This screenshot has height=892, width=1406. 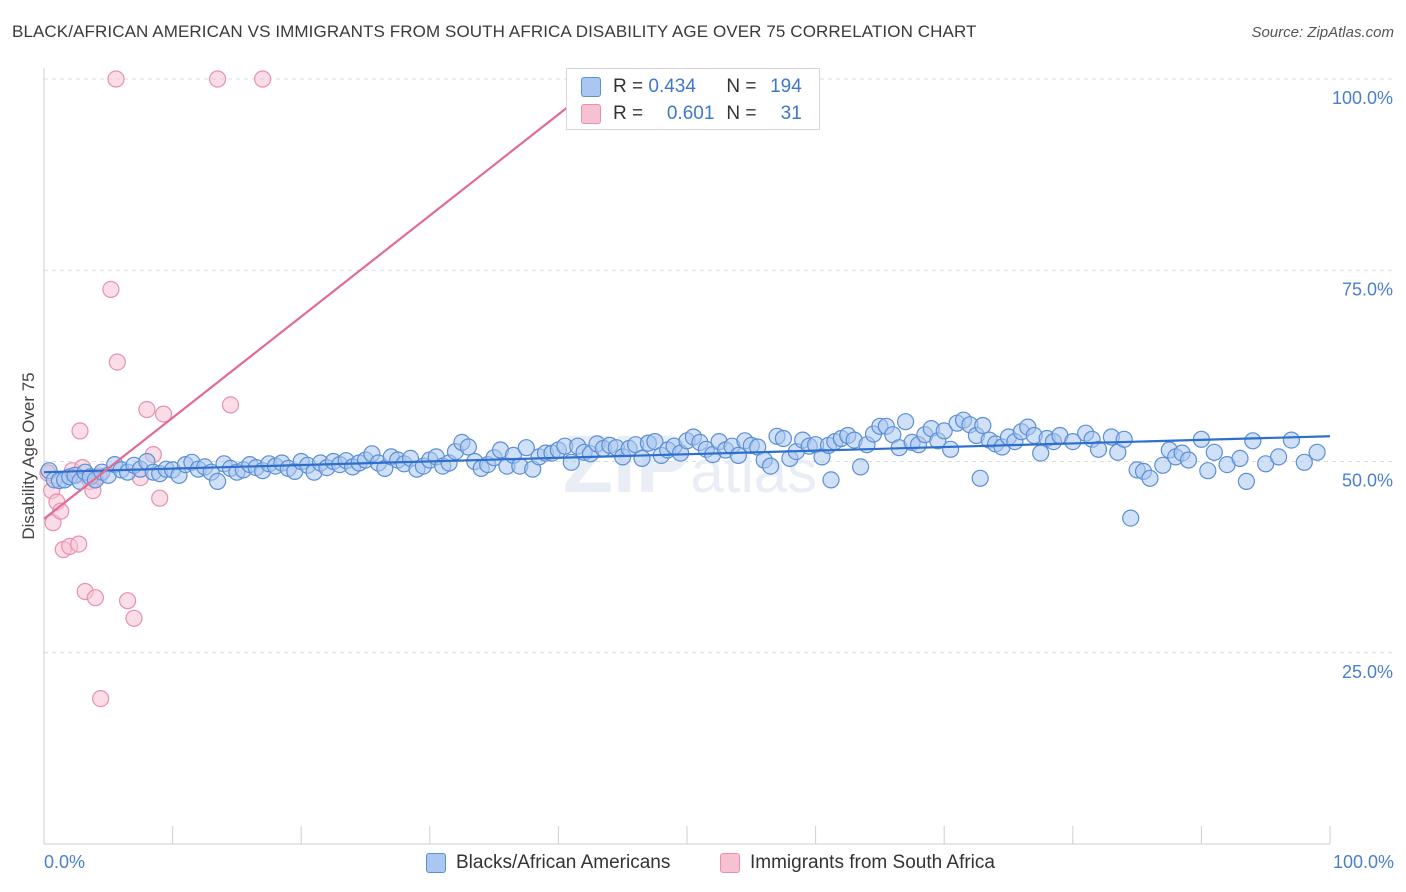 I want to click on y-tick-label: 75.0%, so click(x=1367, y=289).